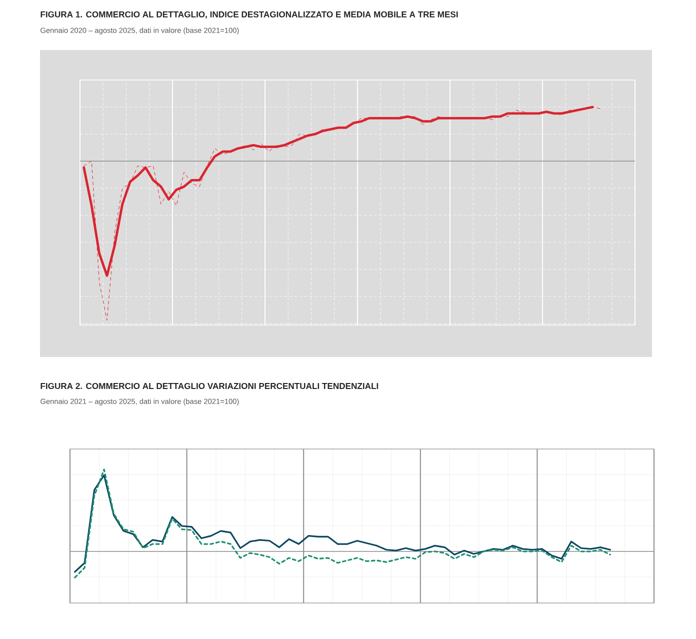  What do you see at coordinates (209, 386) in the screenshot?
I see `chart-title: FIGURA 2. COMMERCIO AL DETTAGLIO VARIAZIONI PERCENTUALI TENDENZIALI` at bounding box center [209, 386].